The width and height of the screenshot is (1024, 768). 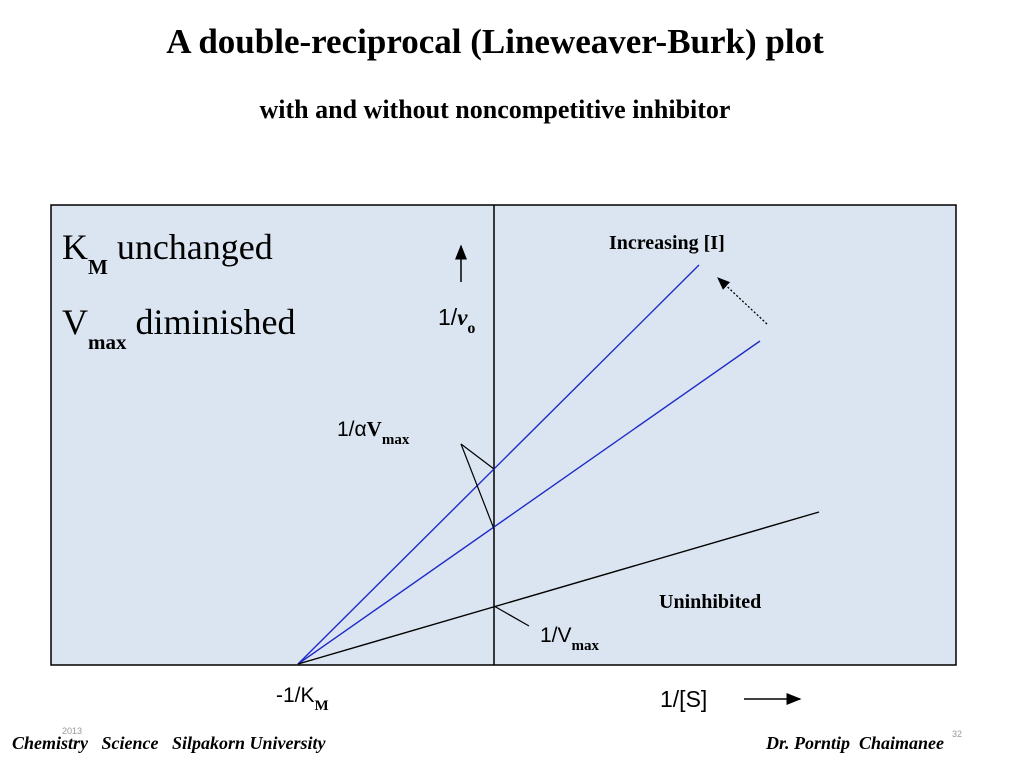 I want to click on page-number: 32, so click(x=957, y=734).